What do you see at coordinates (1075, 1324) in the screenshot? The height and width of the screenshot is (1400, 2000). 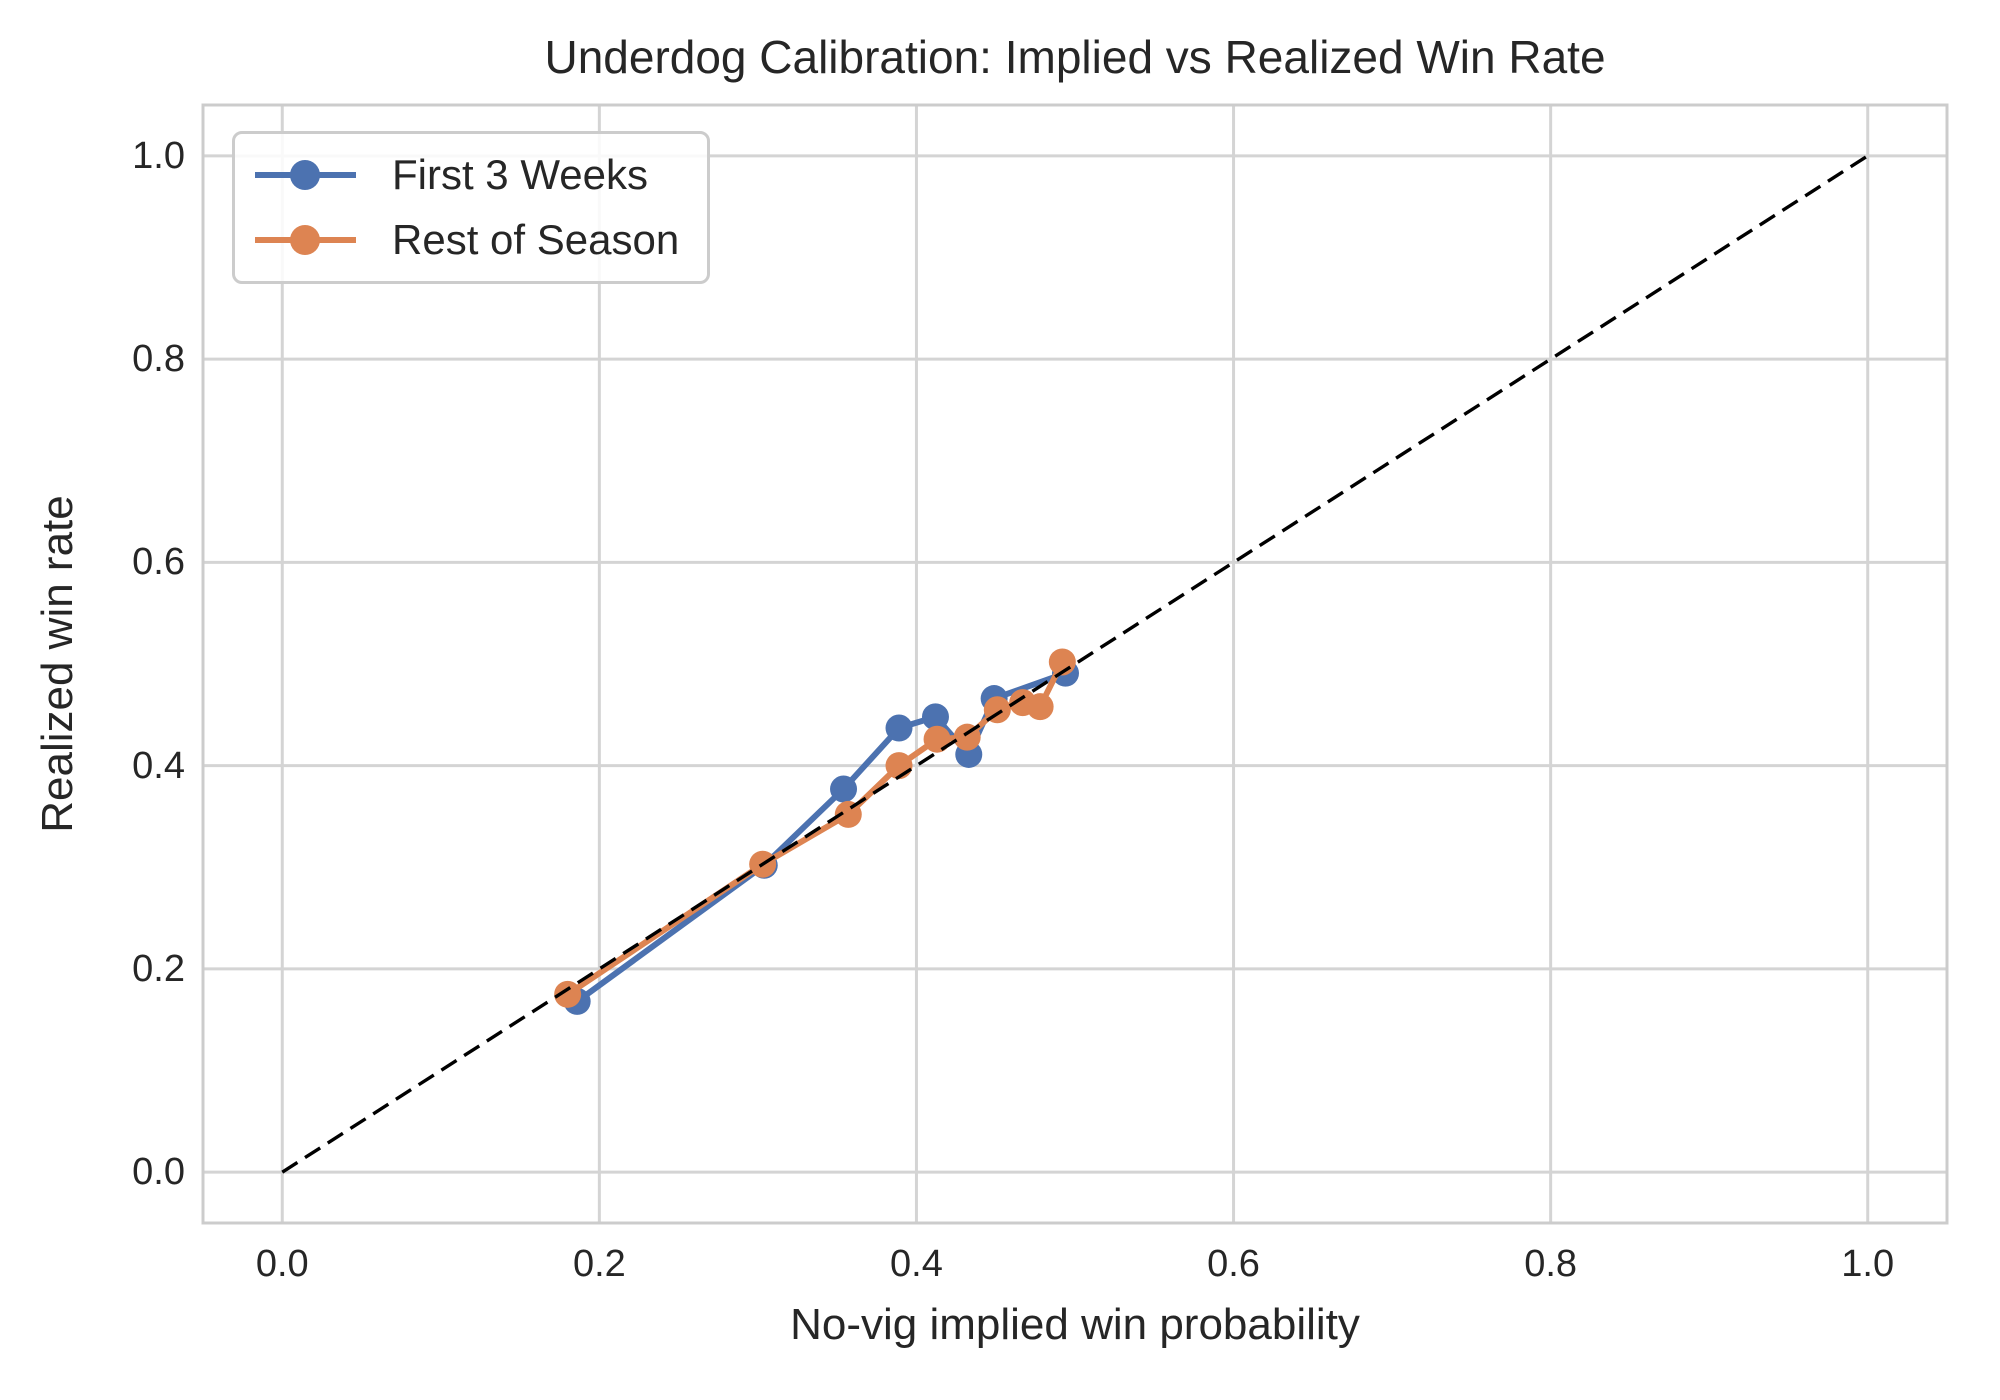 I see `x-axis-label: No-vig implied win probability` at bounding box center [1075, 1324].